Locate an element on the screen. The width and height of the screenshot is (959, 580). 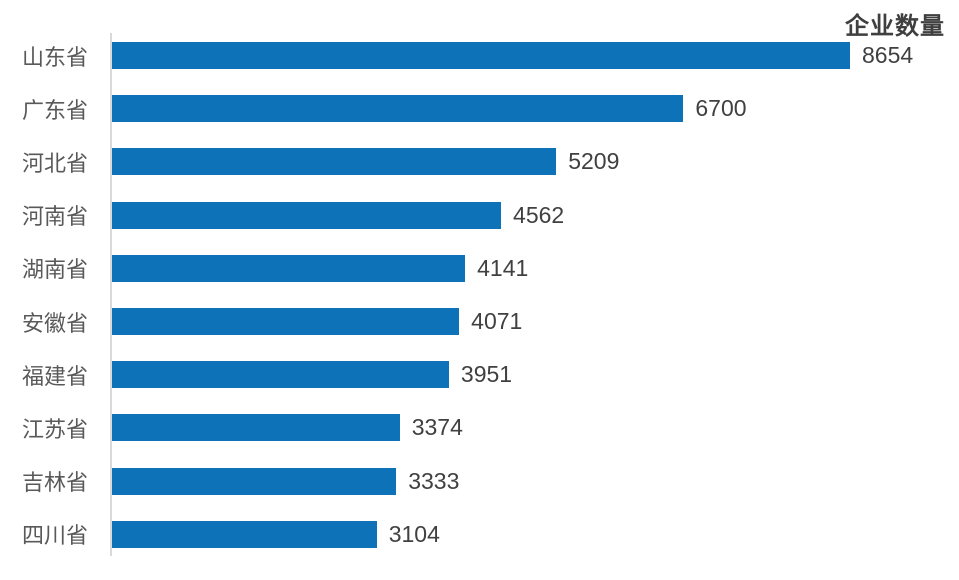
value-label: 4141 is located at coordinates (503, 267).